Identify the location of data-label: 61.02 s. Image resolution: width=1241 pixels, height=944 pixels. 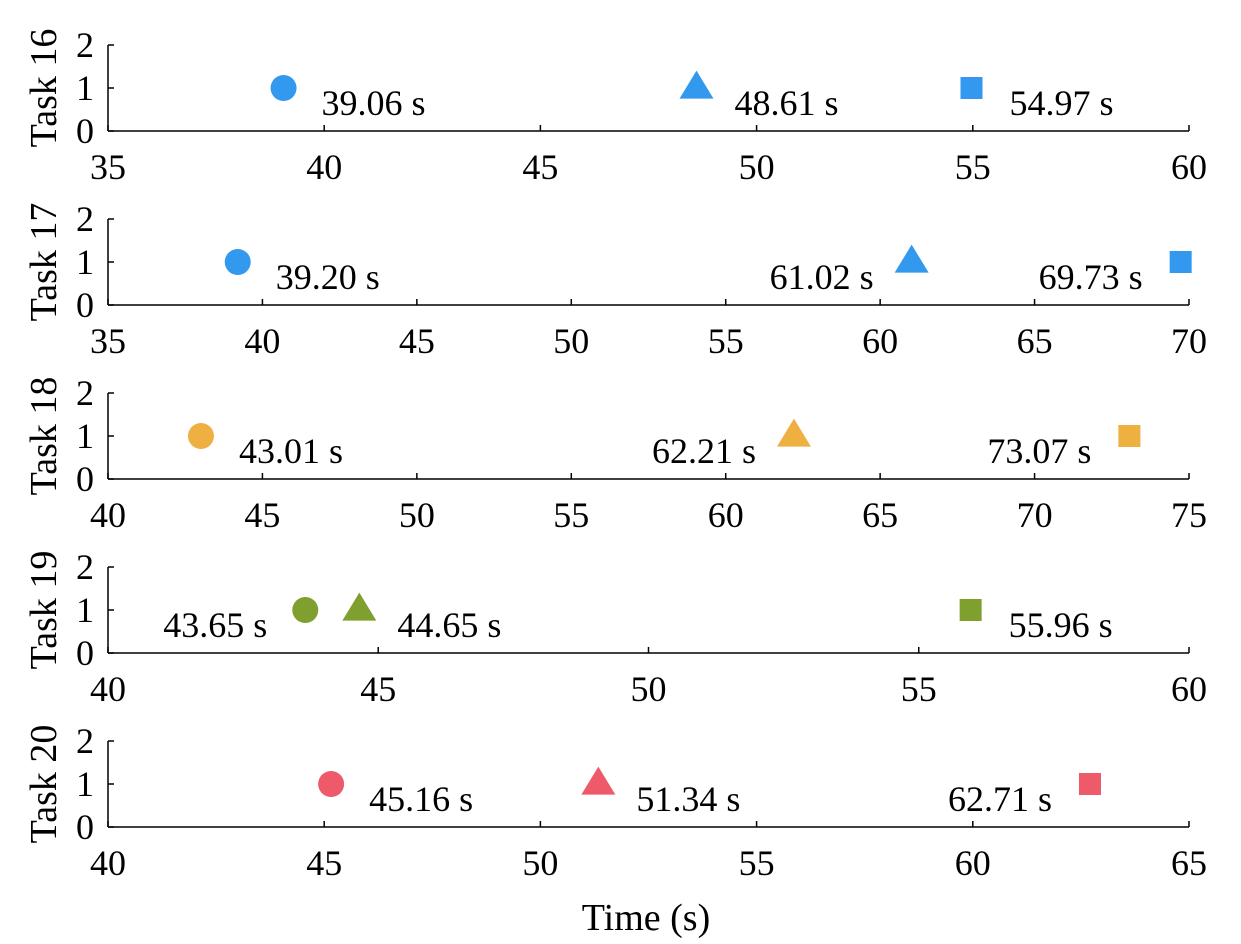
(822, 277).